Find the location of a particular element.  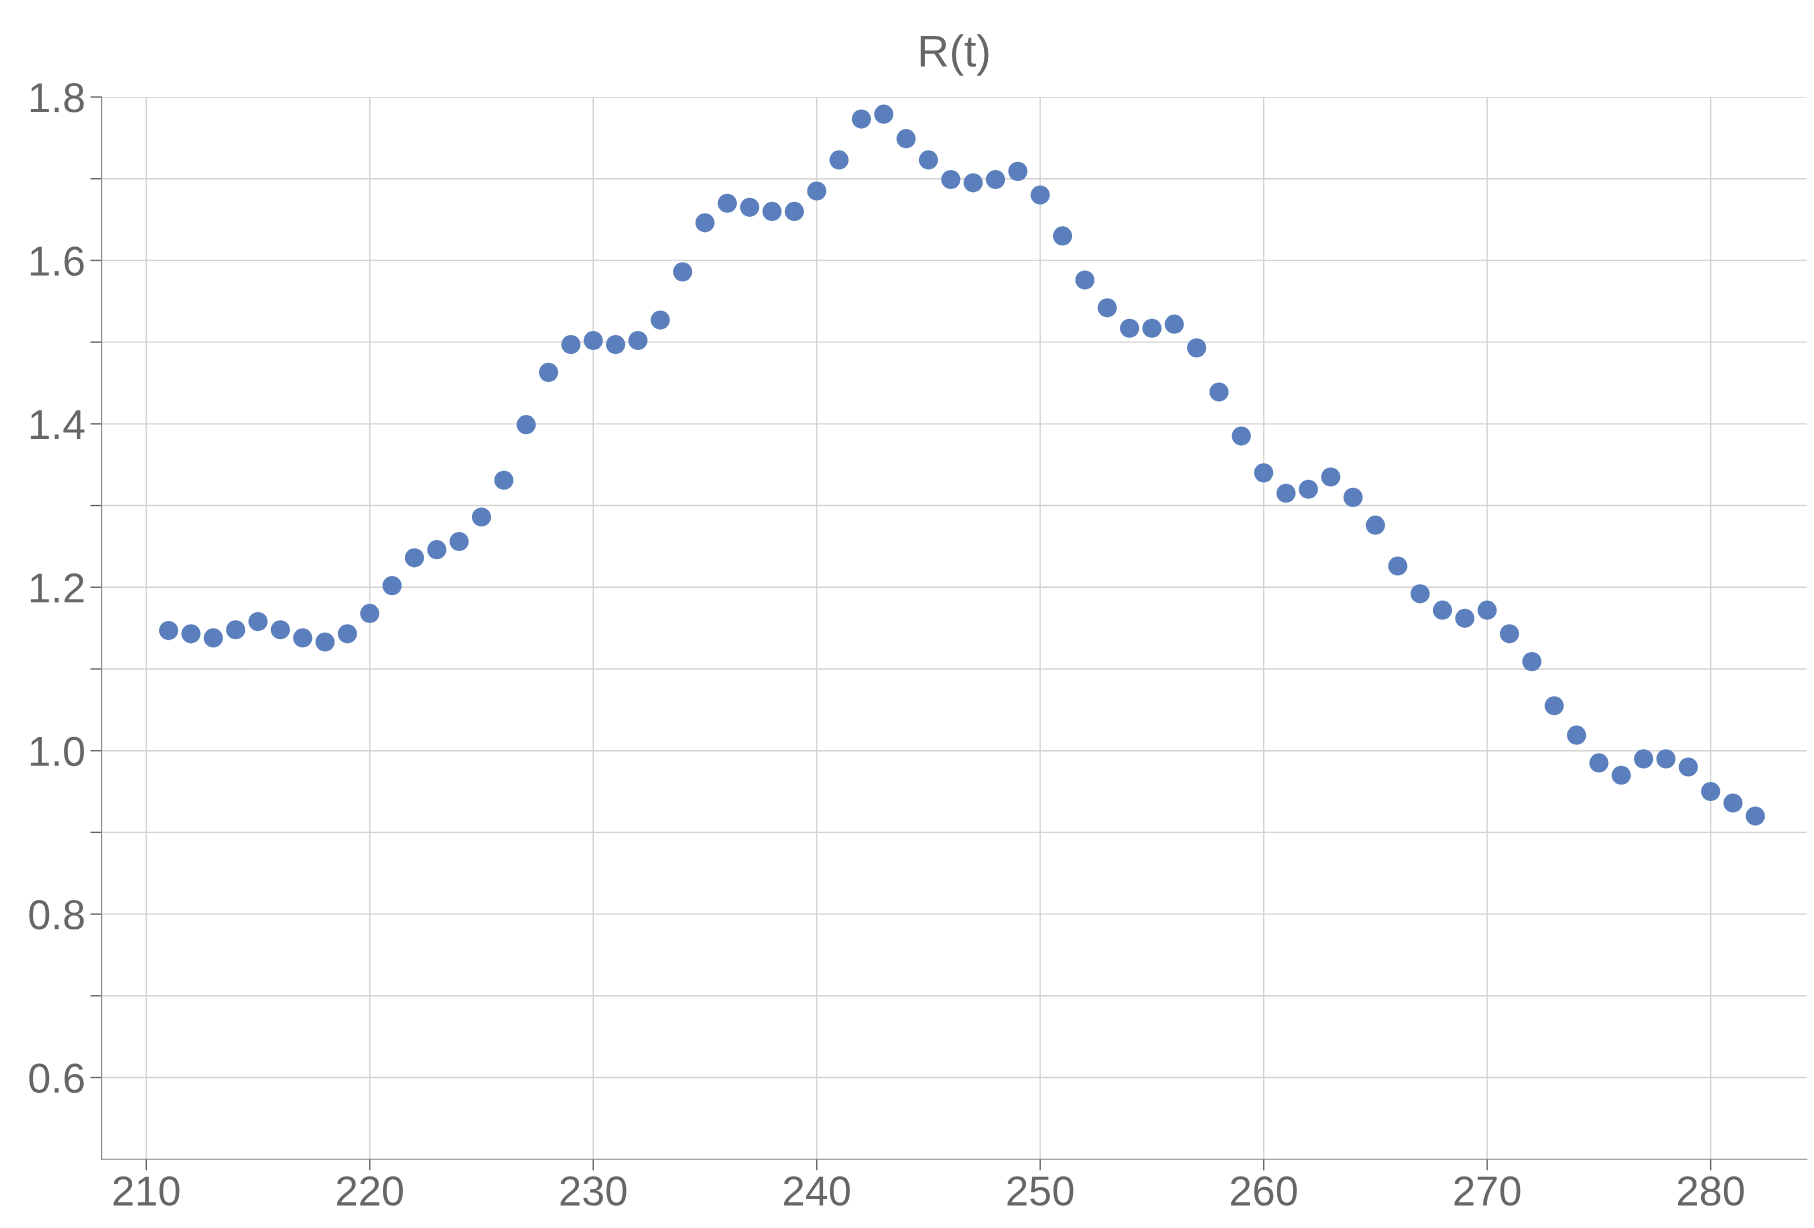

x-tick-label: 250 is located at coordinates (1040, 1191).